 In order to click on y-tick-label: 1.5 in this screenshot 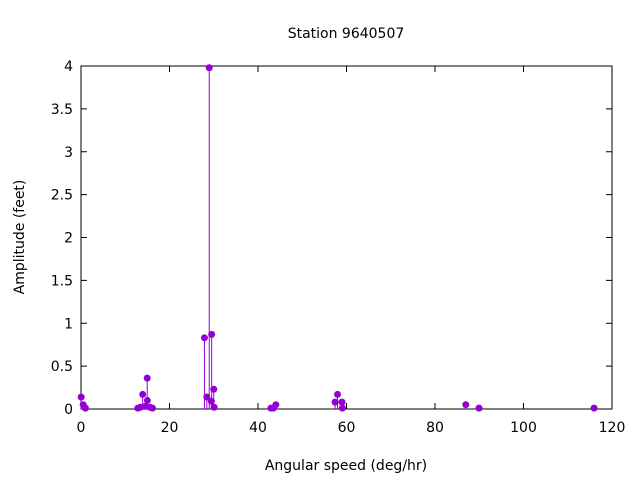, I will do `click(62, 281)`.